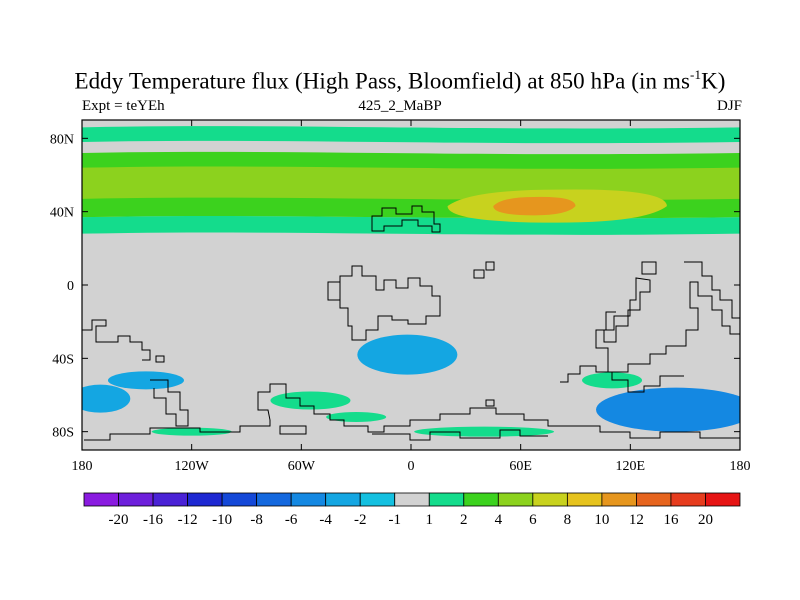  I want to click on coast-europe-asia-north, so click(406, 219).